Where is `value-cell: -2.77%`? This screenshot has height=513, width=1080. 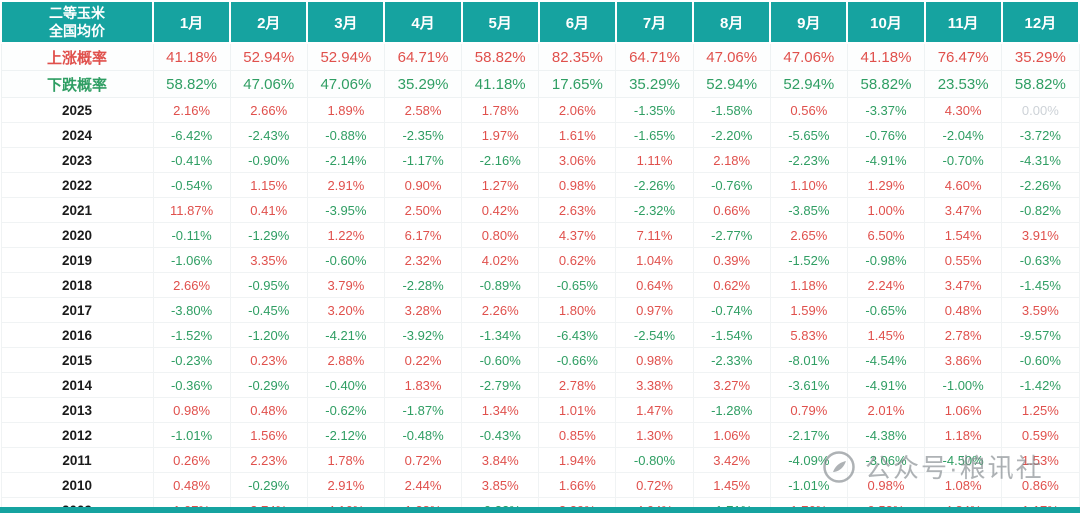
value-cell: -2.77% is located at coordinates (731, 235).